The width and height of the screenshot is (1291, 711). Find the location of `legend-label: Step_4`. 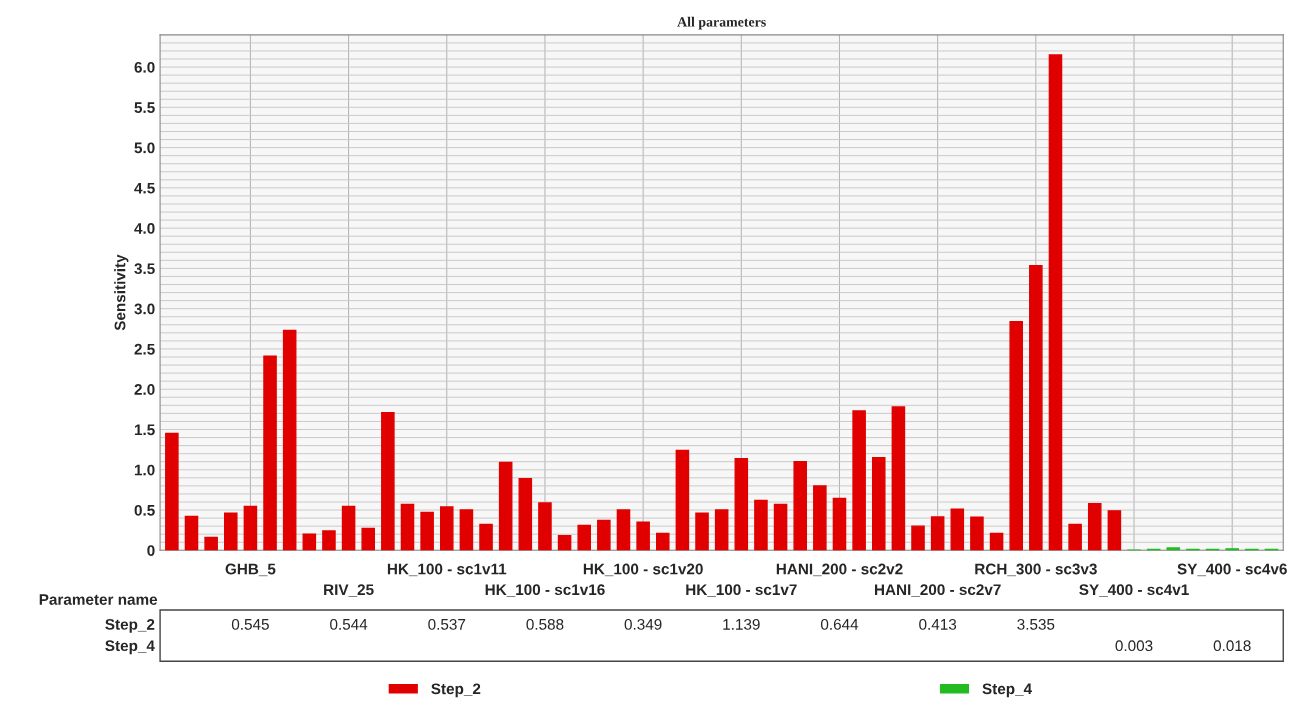

legend-label: Step_4 is located at coordinates (1007, 690).